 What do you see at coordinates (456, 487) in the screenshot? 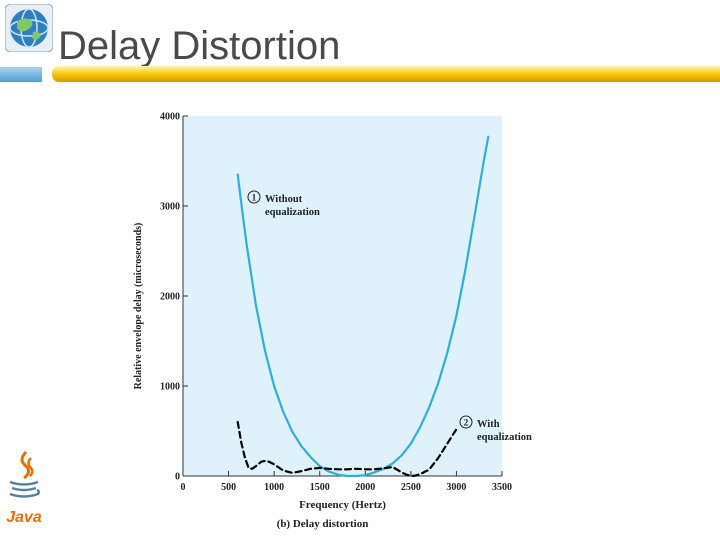
I see `x-tick-label: 3000` at bounding box center [456, 487].